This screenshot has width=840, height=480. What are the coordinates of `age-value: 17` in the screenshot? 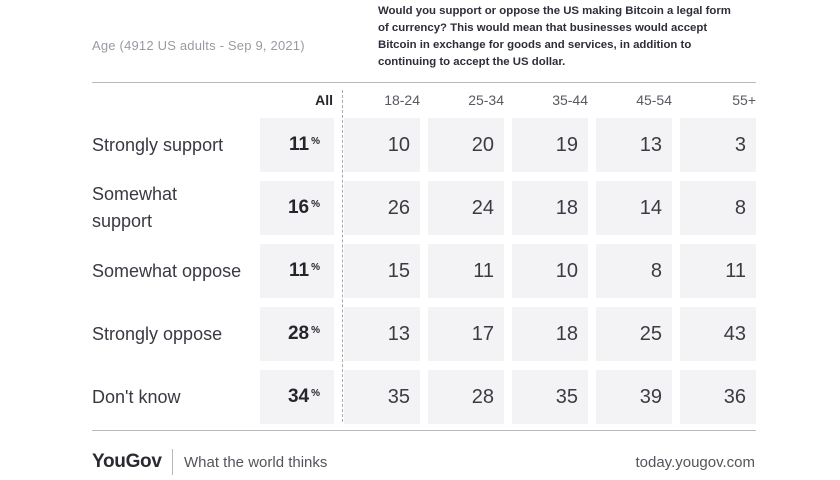 It's located at (482, 333).